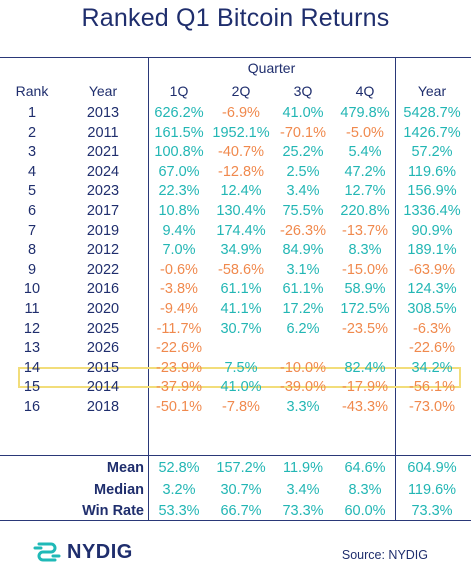  What do you see at coordinates (235, 18) in the screenshot?
I see `page-title: Ranked Q1 Bitcoin Returns` at bounding box center [235, 18].